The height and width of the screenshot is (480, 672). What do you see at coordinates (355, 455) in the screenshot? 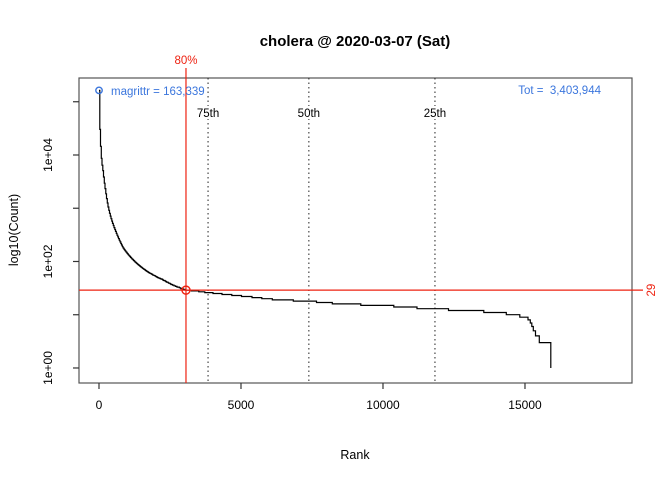
I see `x-axis-title: Rank` at bounding box center [355, 455].